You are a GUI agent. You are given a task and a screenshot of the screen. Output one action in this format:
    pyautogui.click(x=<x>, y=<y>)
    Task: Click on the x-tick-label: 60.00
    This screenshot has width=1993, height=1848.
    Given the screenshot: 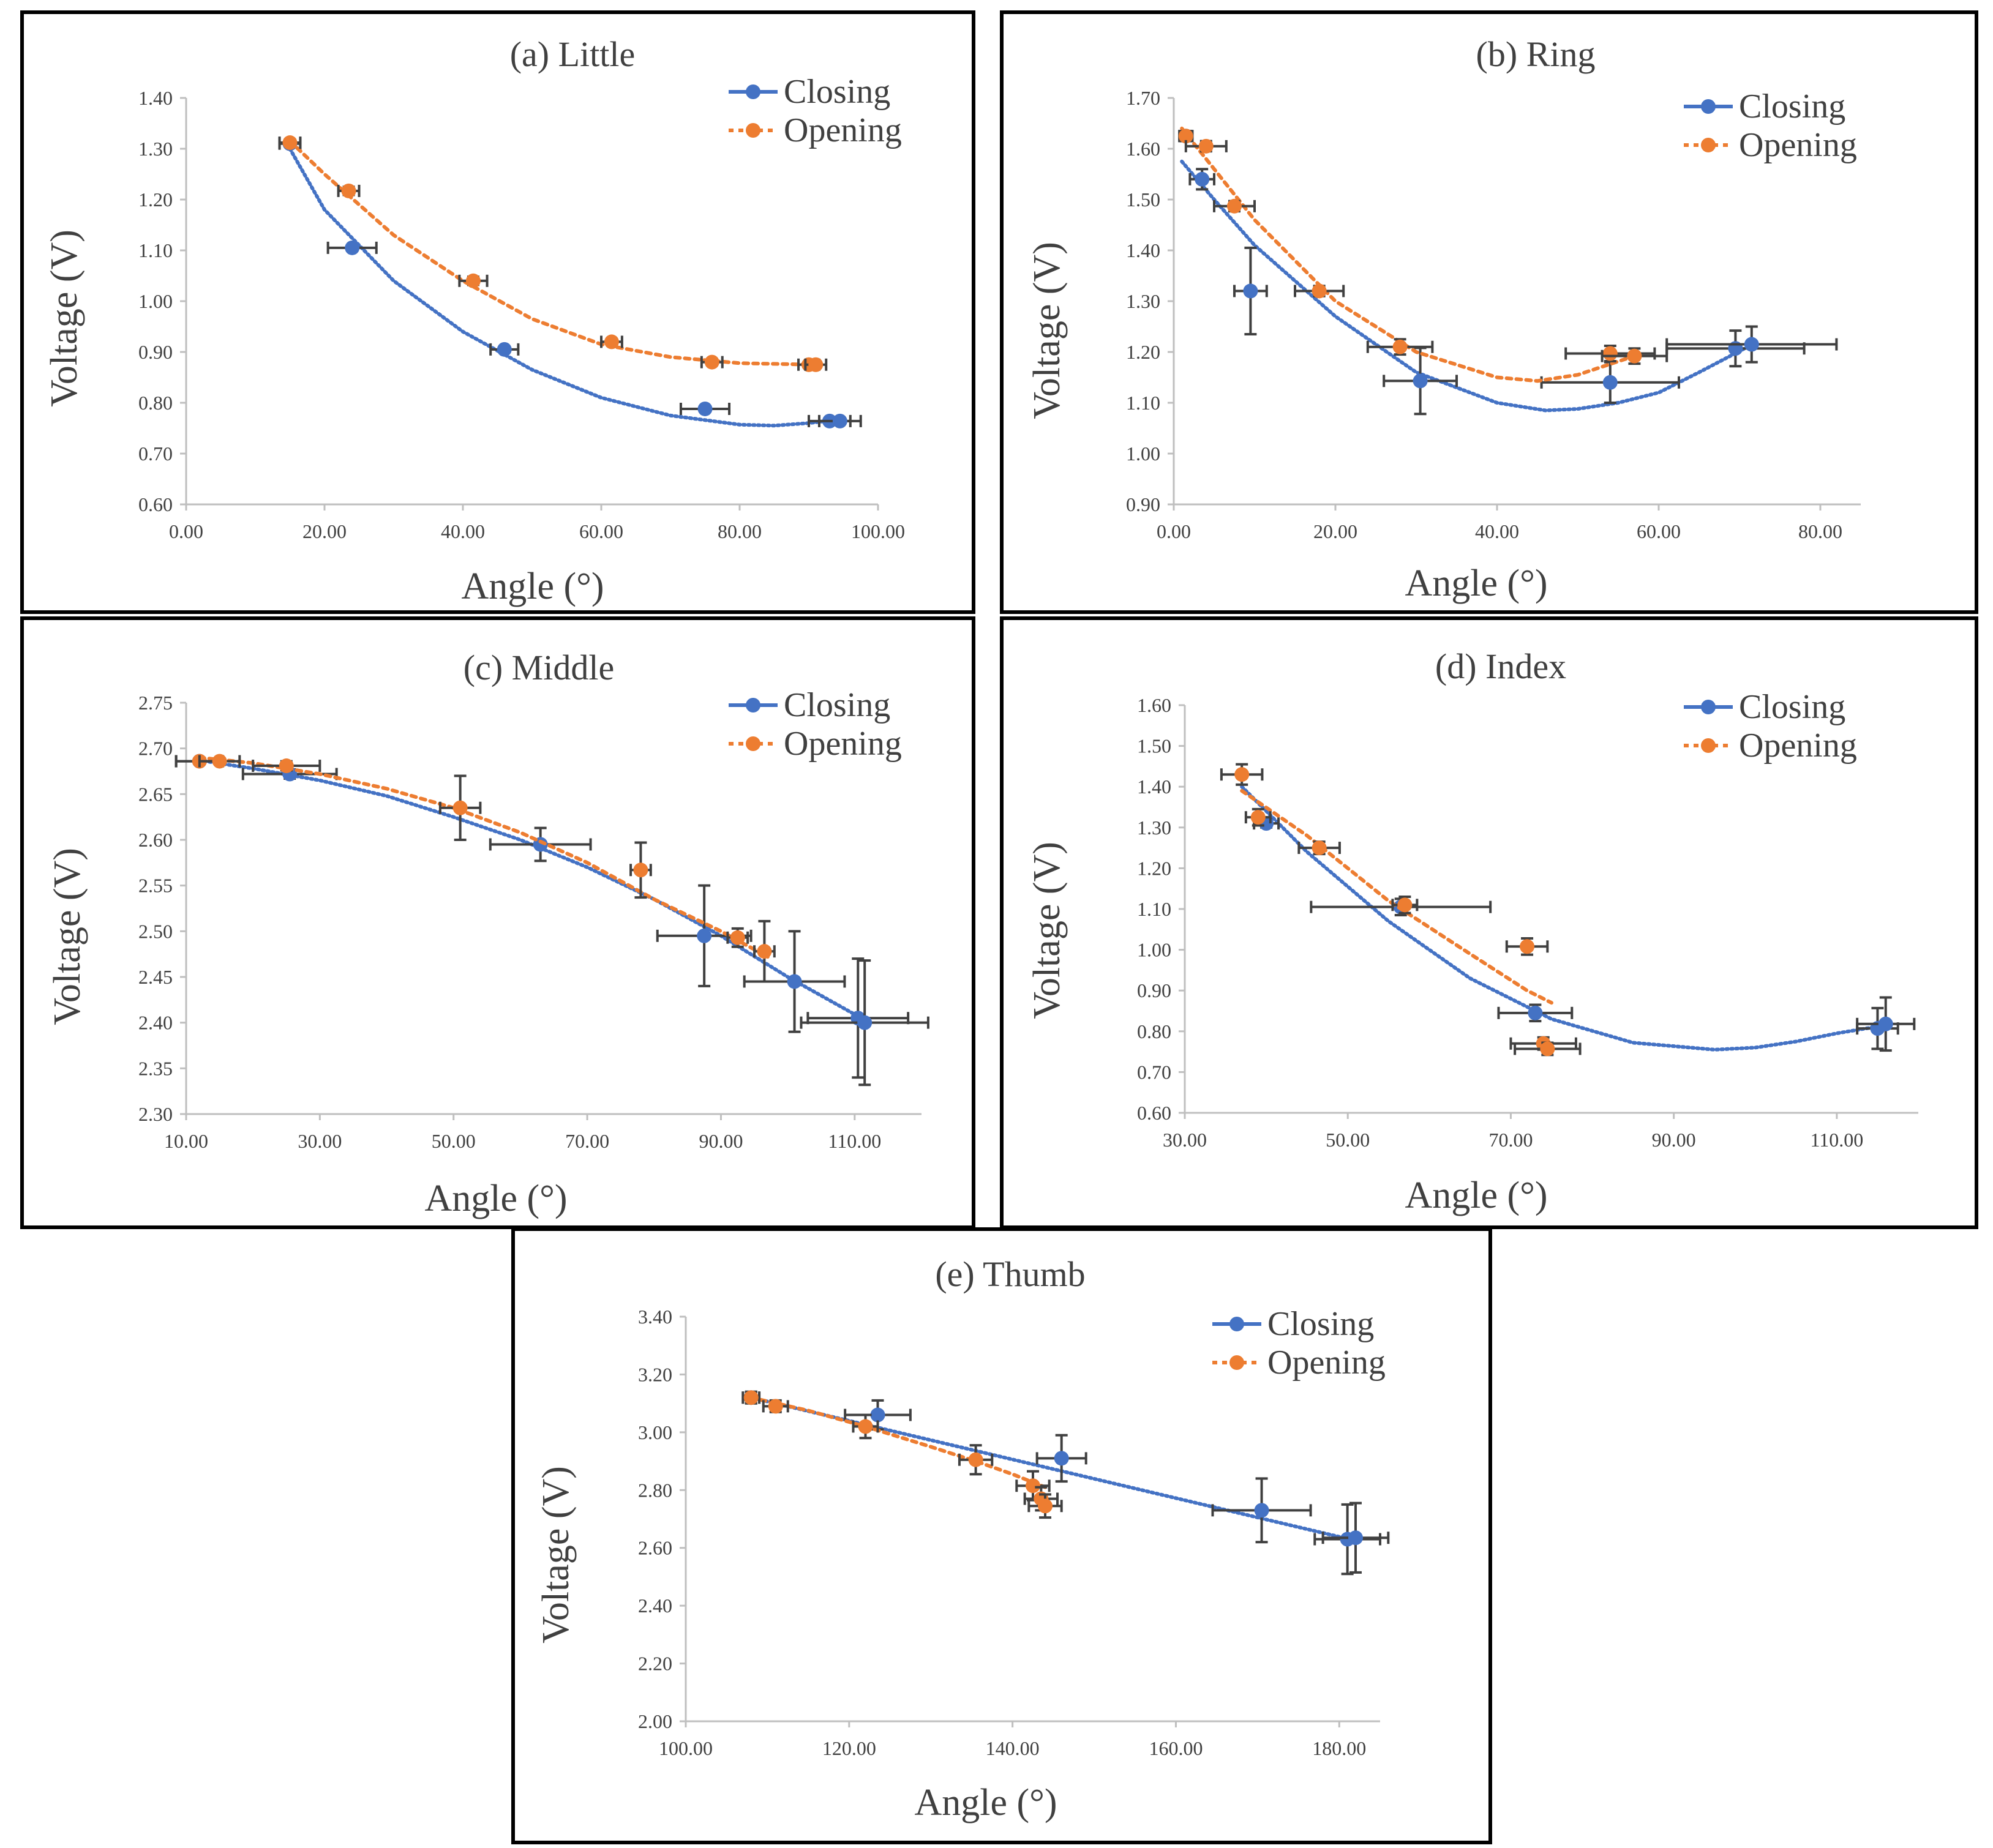 What is the action you would take?
    pyautogui.click(x=601, y=531)
    